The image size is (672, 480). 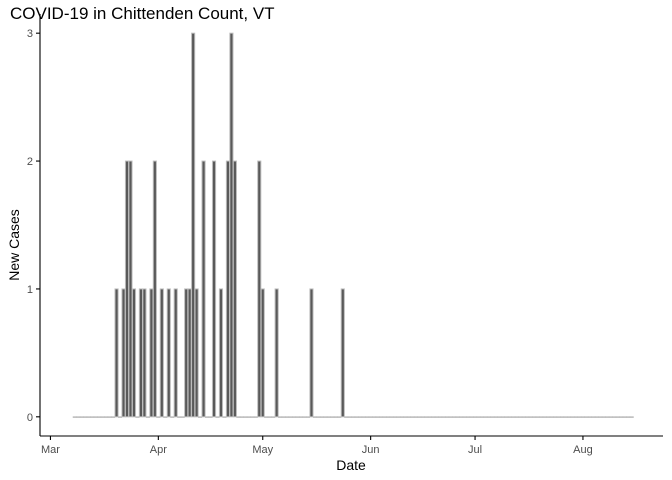 What do you see at coordinates (351, 465) in the screenshot?
I see `x-axis-title: Date` at bounding box center [351, 465].